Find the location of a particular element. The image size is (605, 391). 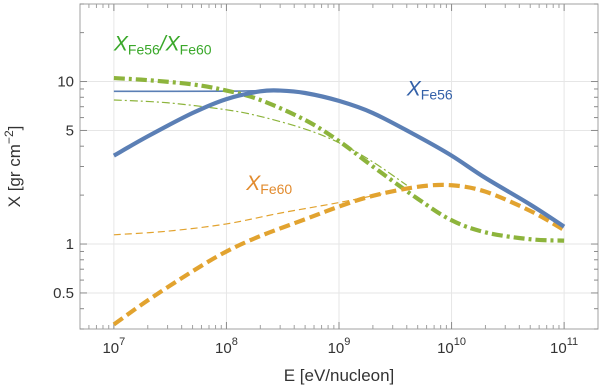

x-tick-label-exp: 11 is located at coordinates (572, 342).